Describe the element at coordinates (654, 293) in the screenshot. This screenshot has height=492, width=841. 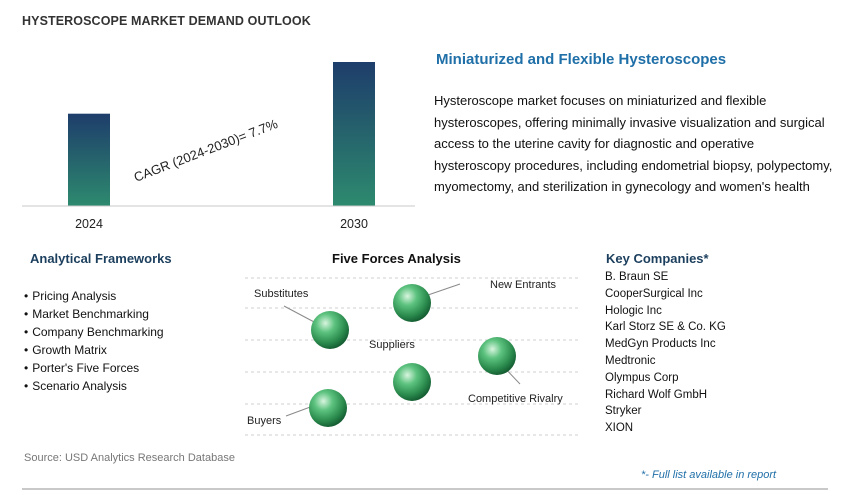
I see `company-item: CooperSurgical Inc` at that location.